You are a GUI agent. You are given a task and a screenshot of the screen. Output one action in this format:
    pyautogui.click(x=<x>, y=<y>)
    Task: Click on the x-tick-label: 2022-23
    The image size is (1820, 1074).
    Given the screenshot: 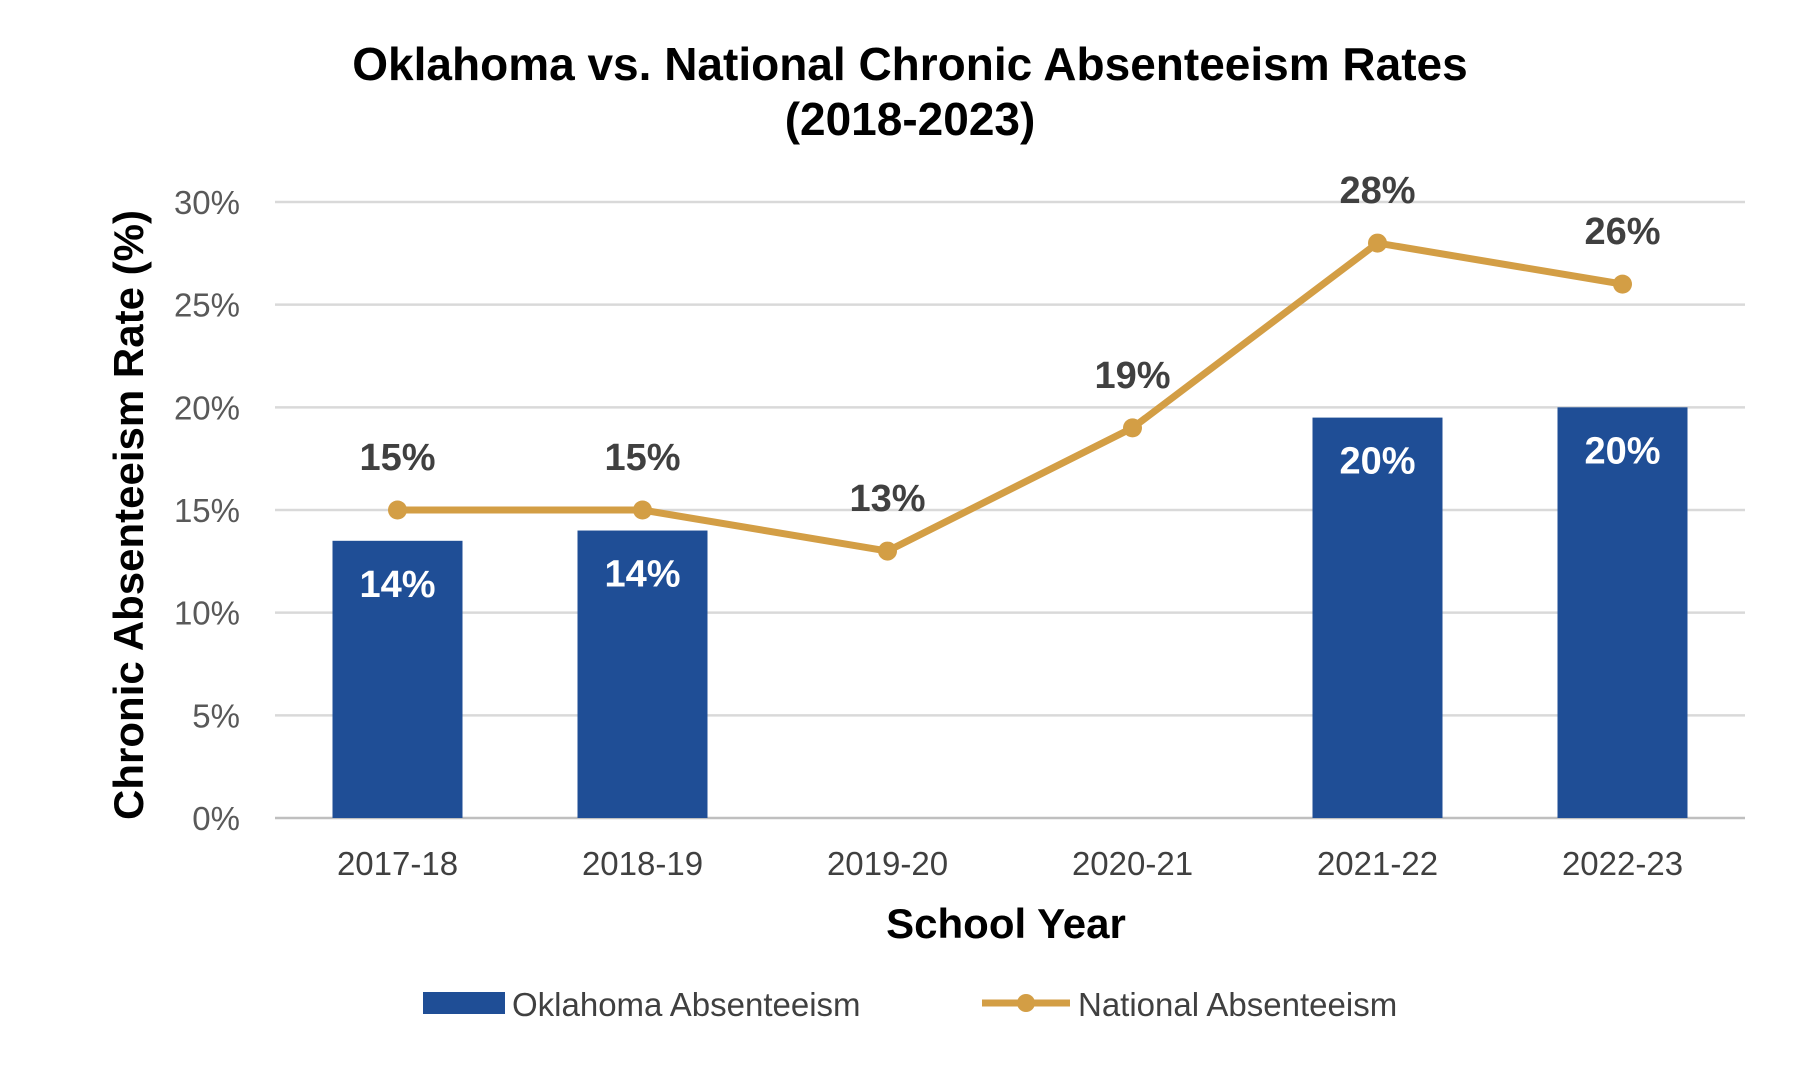 What is the action you would take?
    pyautogui.click(x=1622, y=863)
    